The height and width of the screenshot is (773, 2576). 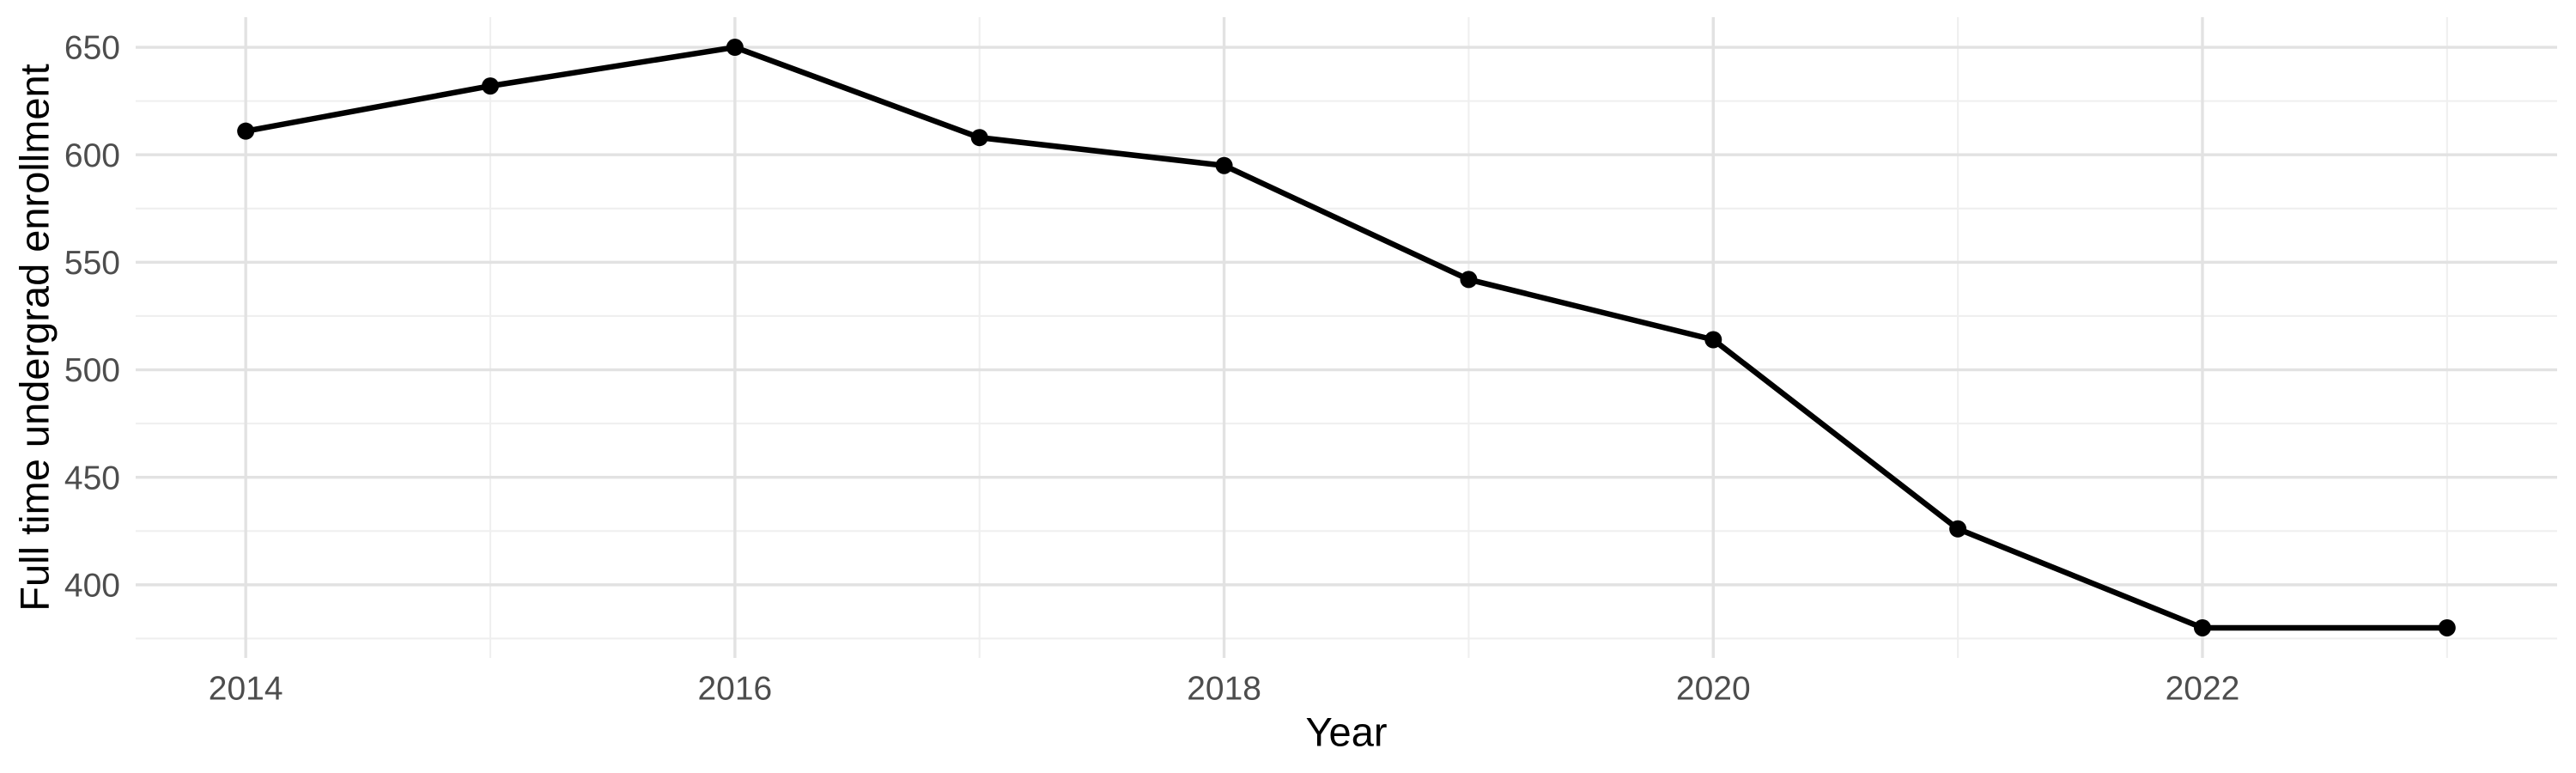 I want to click on x-tick-label: 2020, so click(x=1714, y=689).